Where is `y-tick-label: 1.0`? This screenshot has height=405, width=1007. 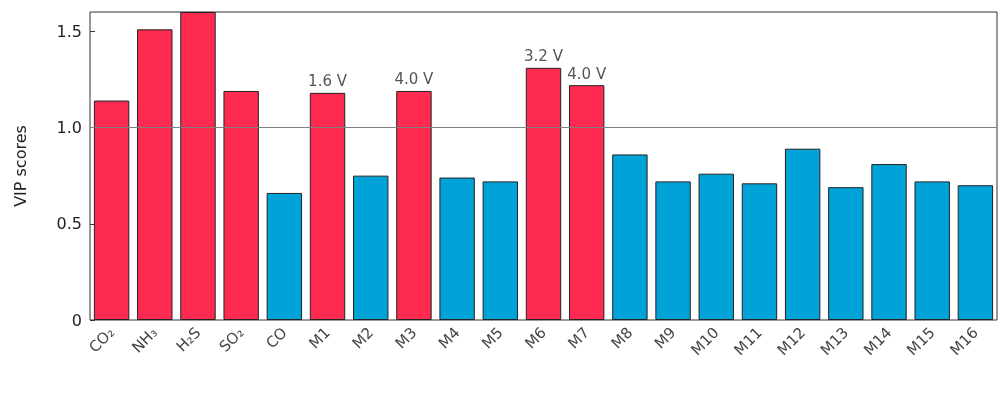
y-tick-label: 1.0 is located at coordinates (69, 127).